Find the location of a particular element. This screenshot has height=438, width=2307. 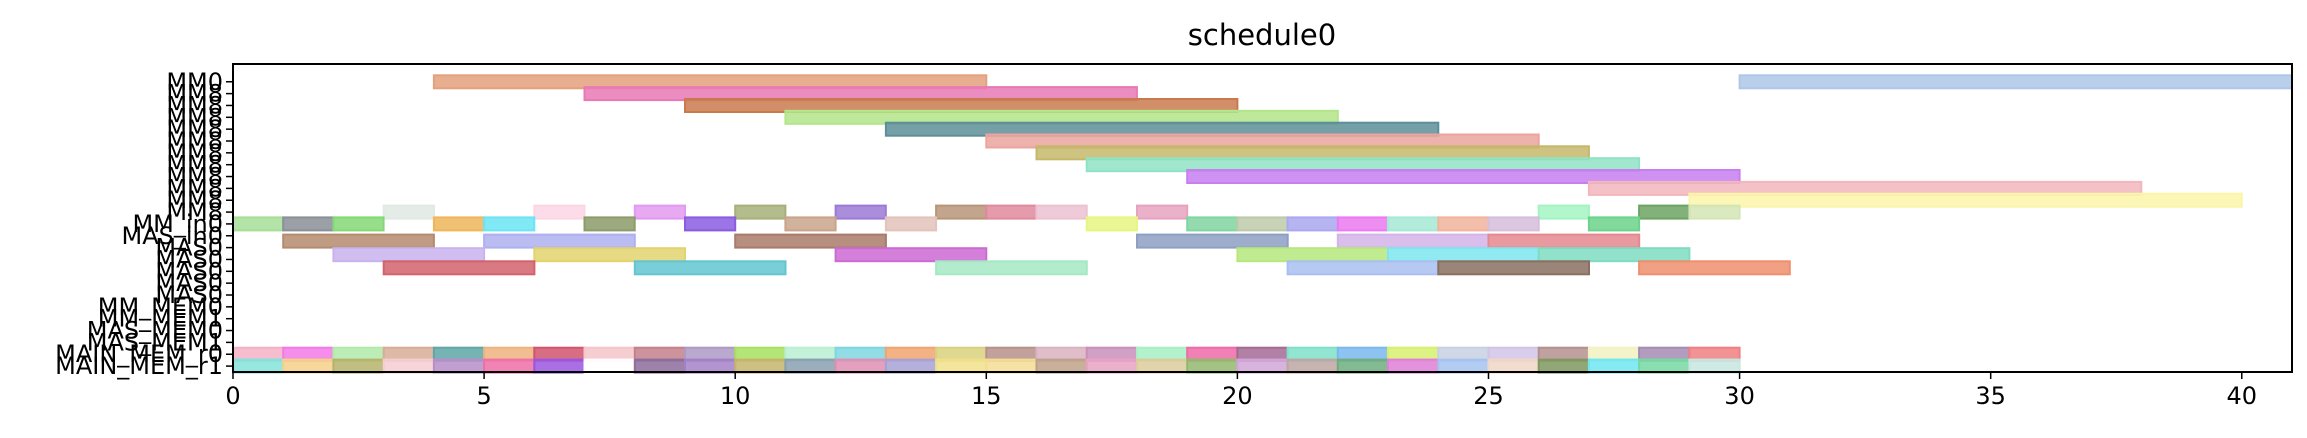

y-tick-label: MAIN_MEM_r1 is located at coordinates (139, 366).